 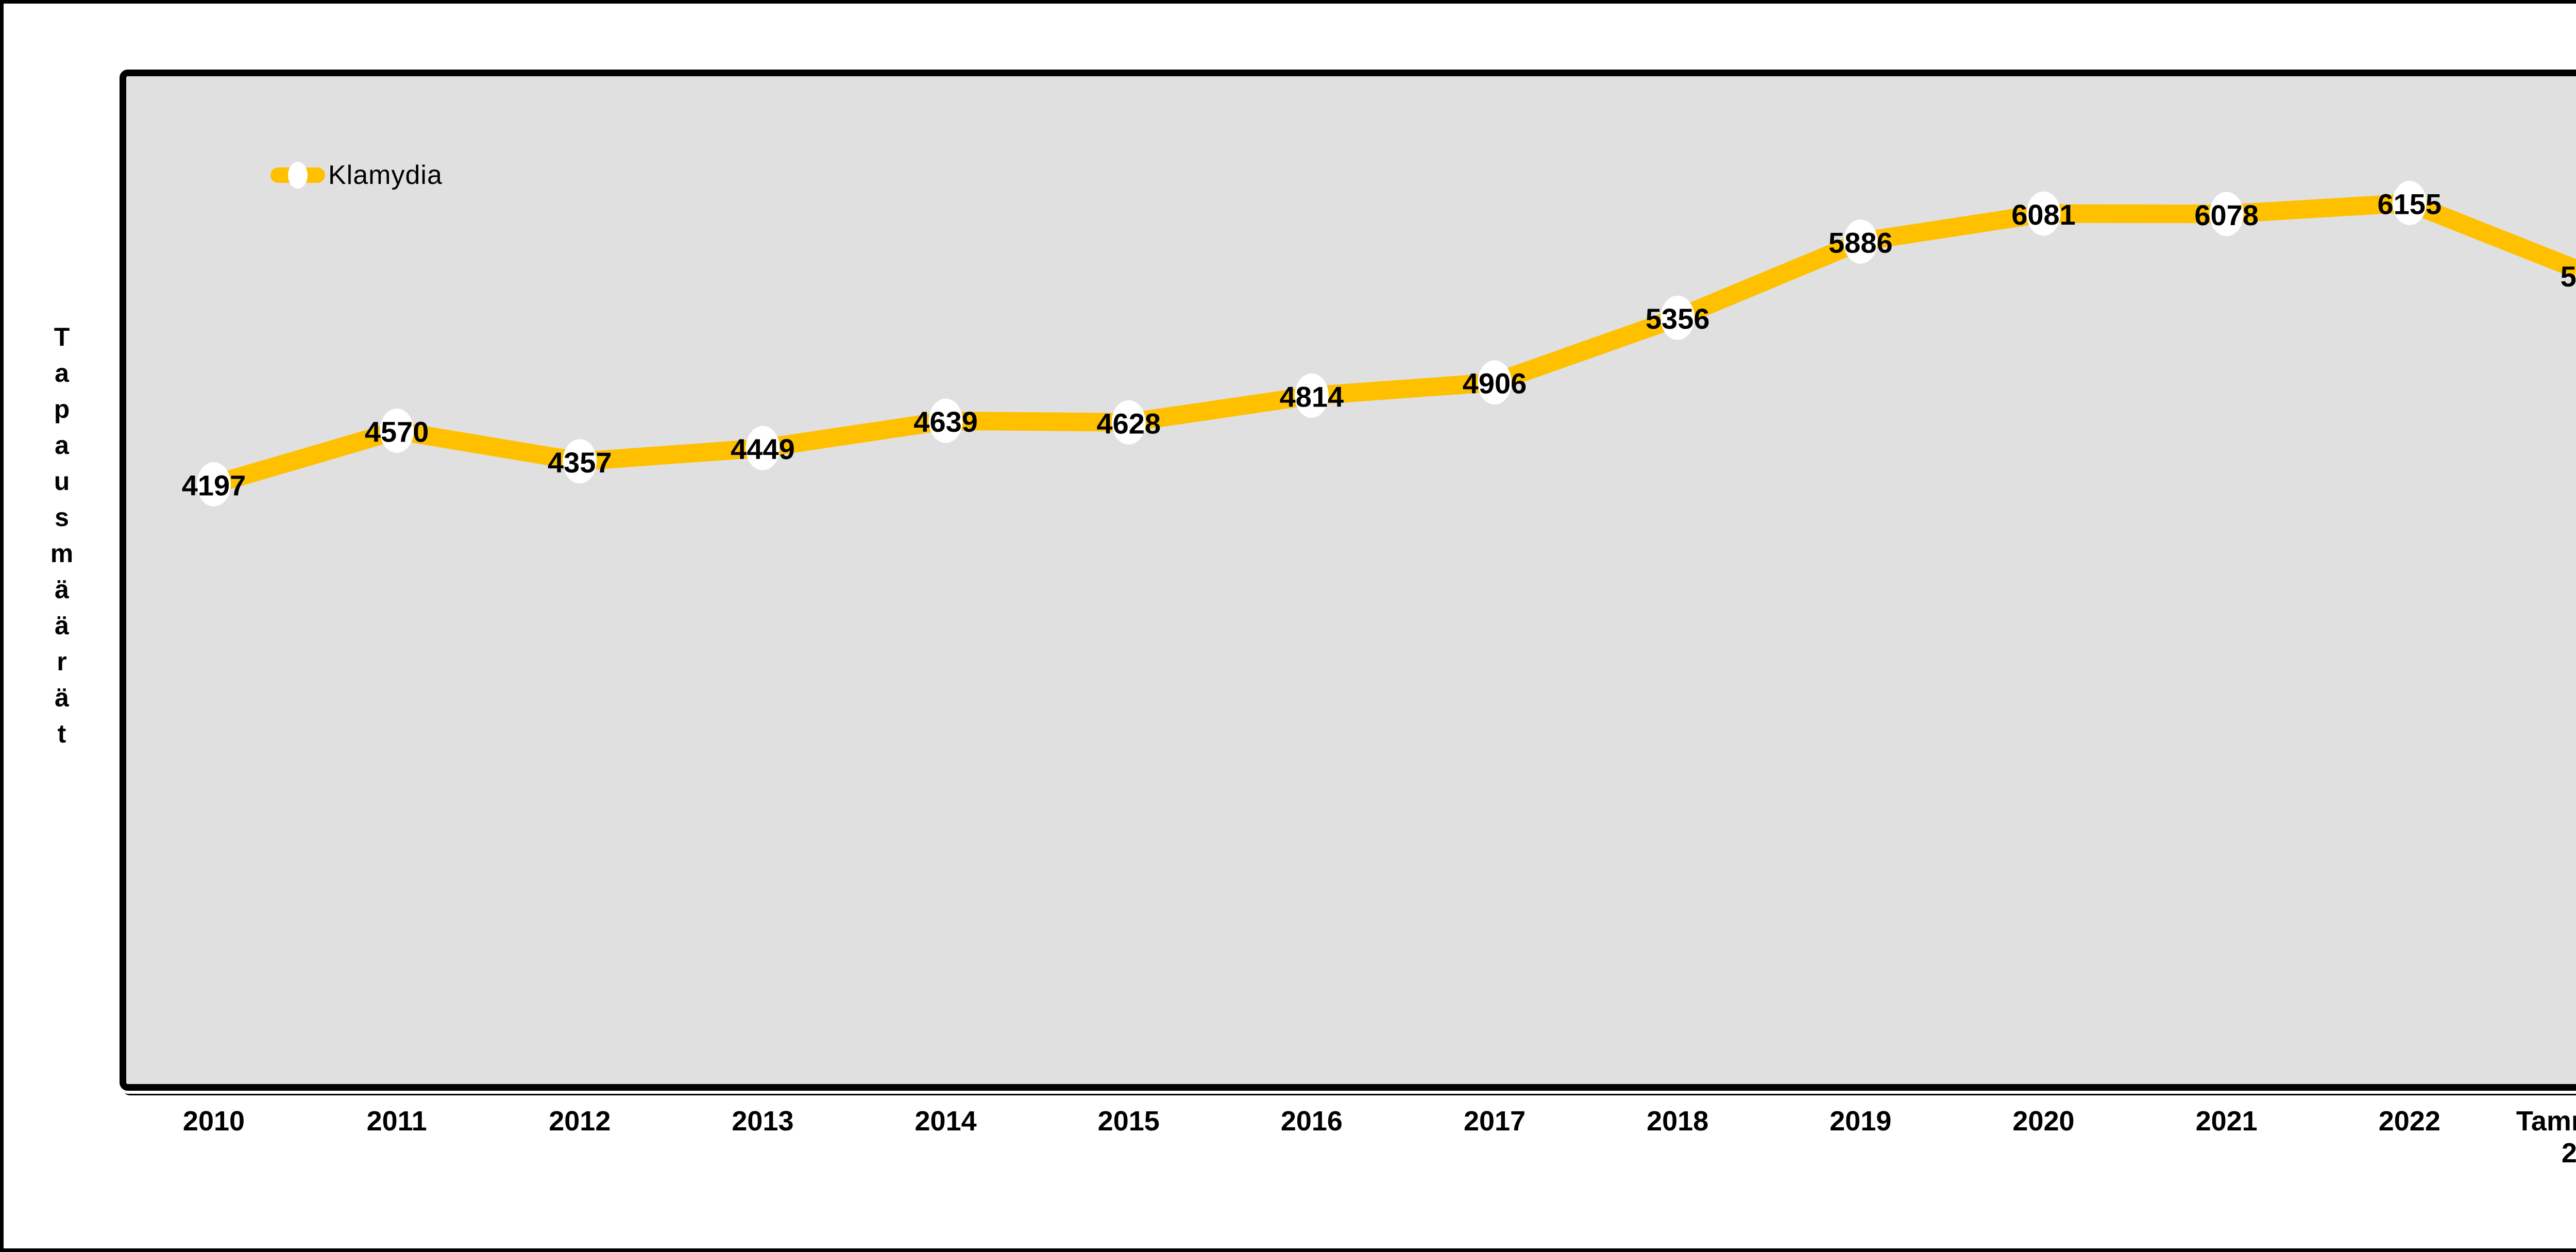 I want to click on y-axis-title: T a p a u s m ä ä r ä t, so click(x=62, y=536).